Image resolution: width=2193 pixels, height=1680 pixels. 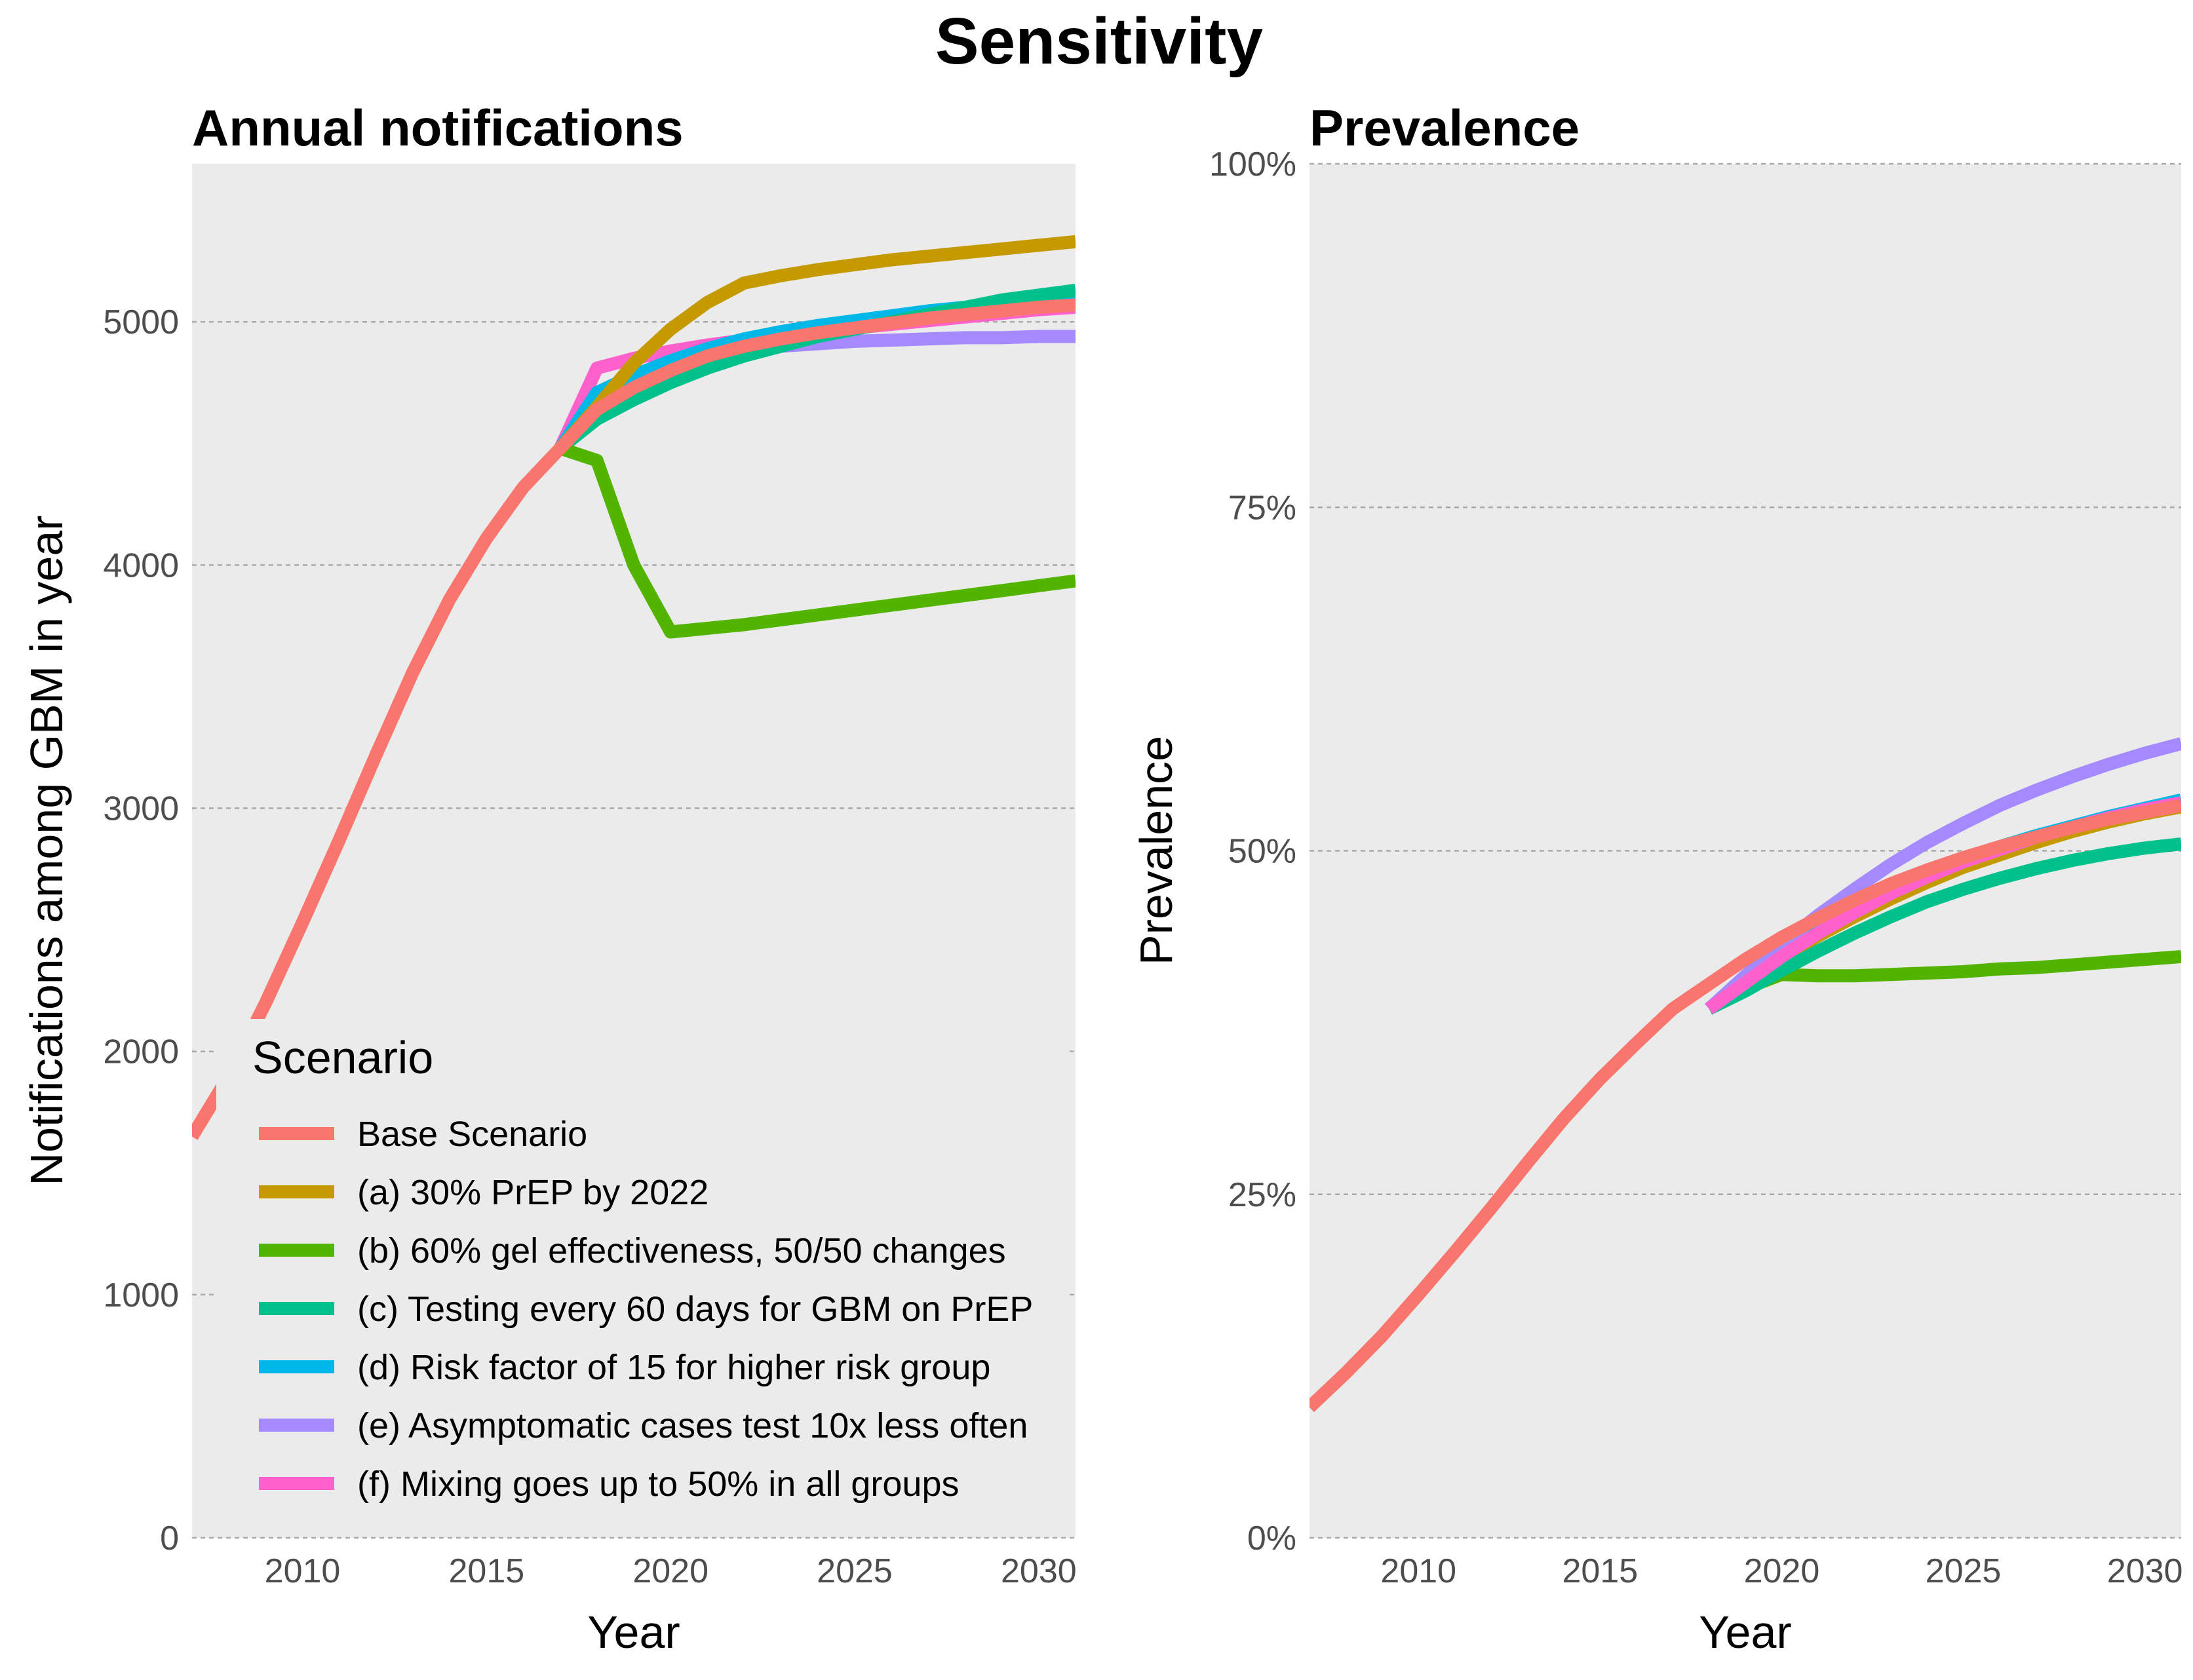 I want to click on series-line-a-30-prep-by-2022-notifications, so click(x=815, y=344).